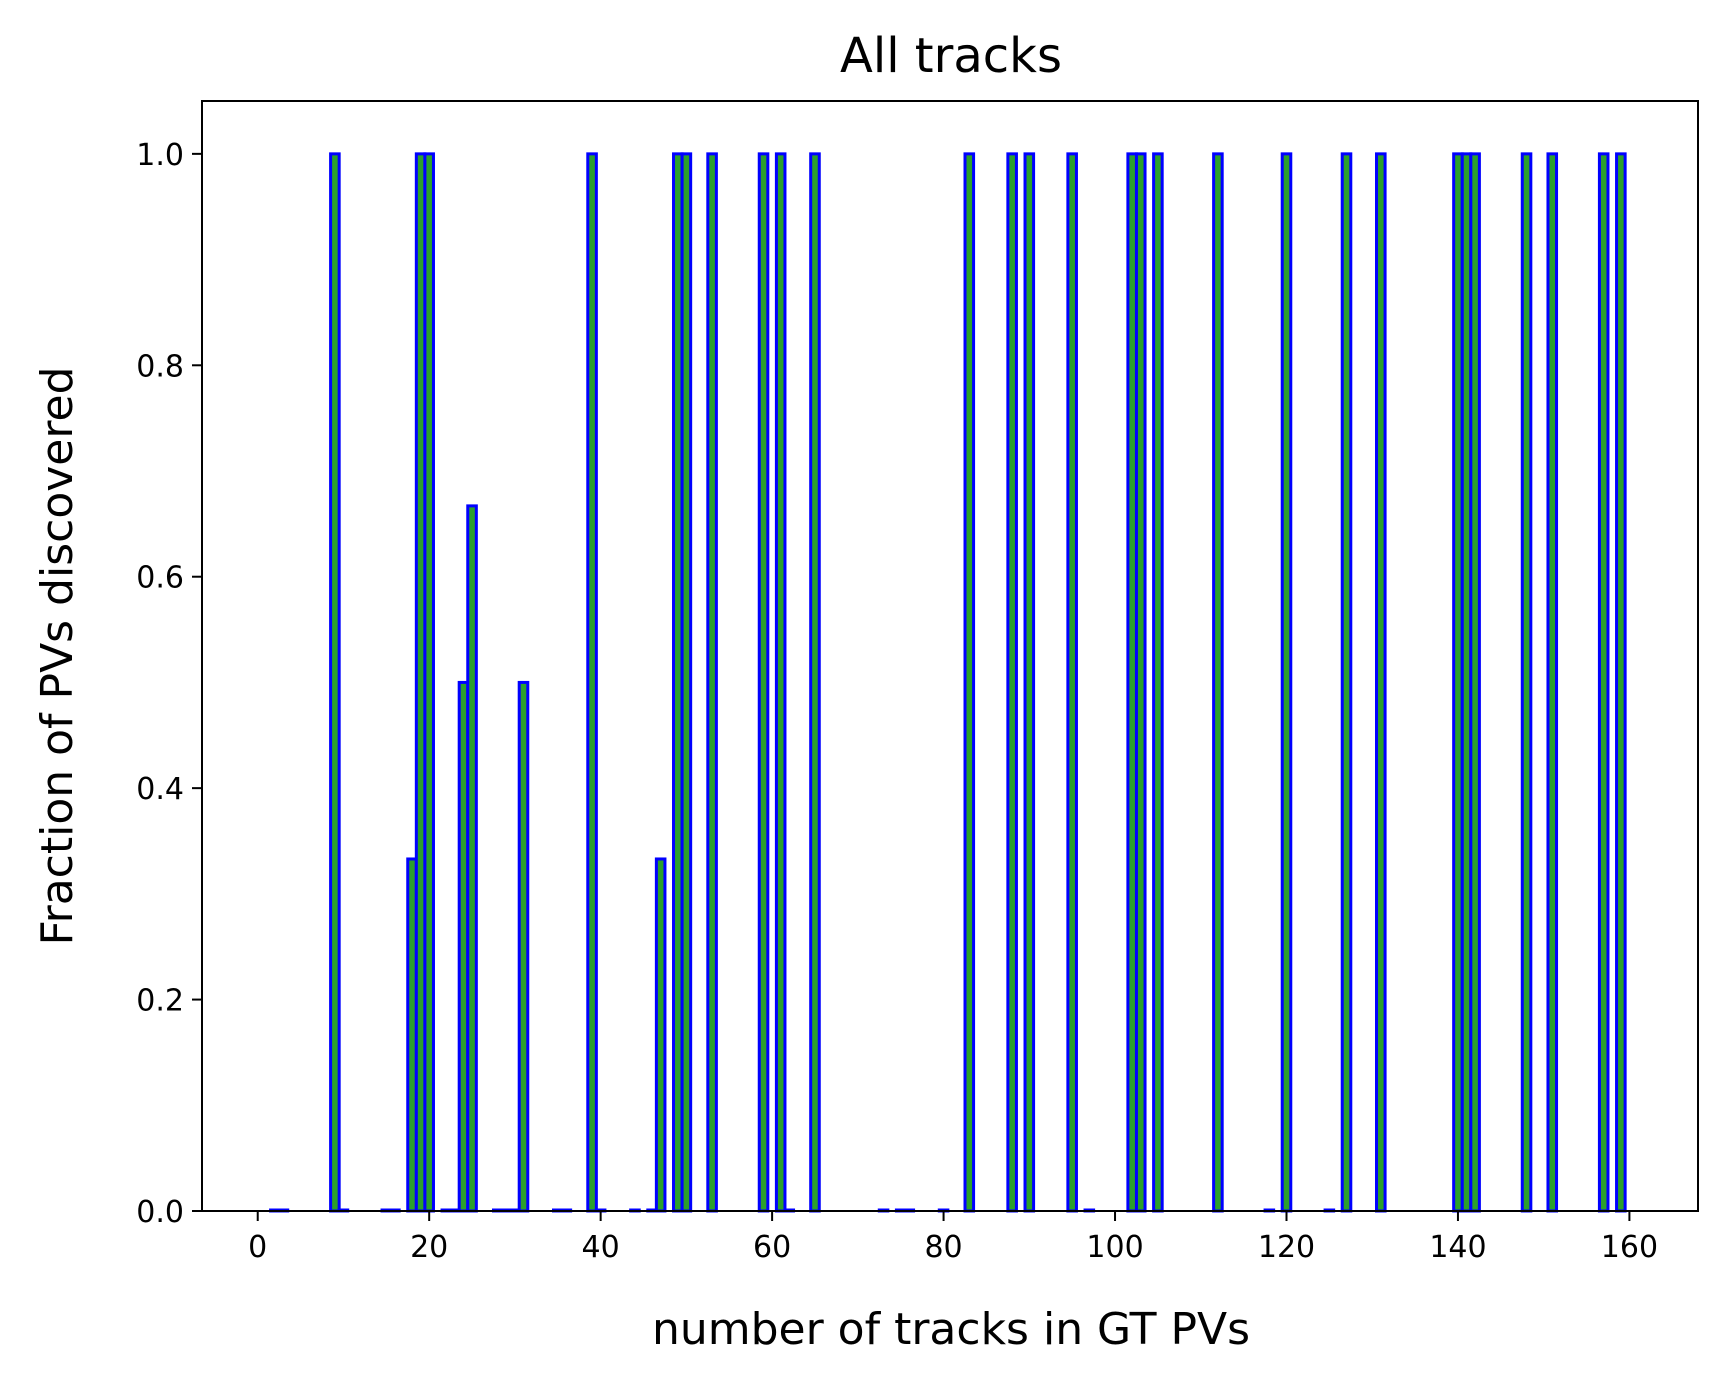  I want to click on y-axis-label: Fraction of PVs discovered, so click(57, 656).